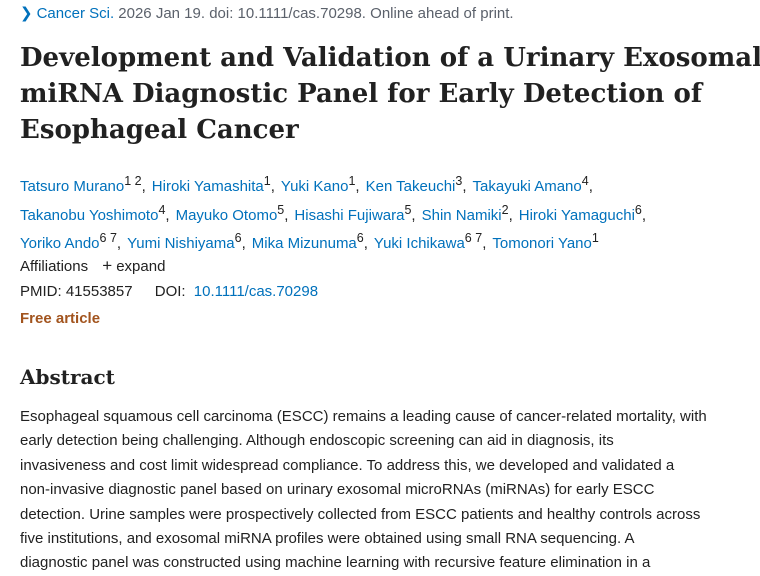  What do you see at coordinates (505, 209) in the screenshot?
I see `author-affiliation-ref: 2` at bounding box center [505, 209].